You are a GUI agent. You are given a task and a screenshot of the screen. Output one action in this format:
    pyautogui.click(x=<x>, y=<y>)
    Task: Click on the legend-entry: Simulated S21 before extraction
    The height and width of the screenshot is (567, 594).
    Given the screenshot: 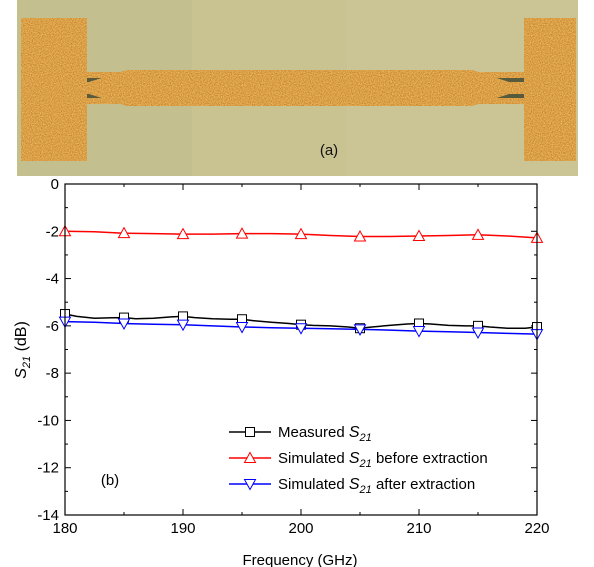 What is the action you would take?
    pyautogui.click(x=358, y=460)
    